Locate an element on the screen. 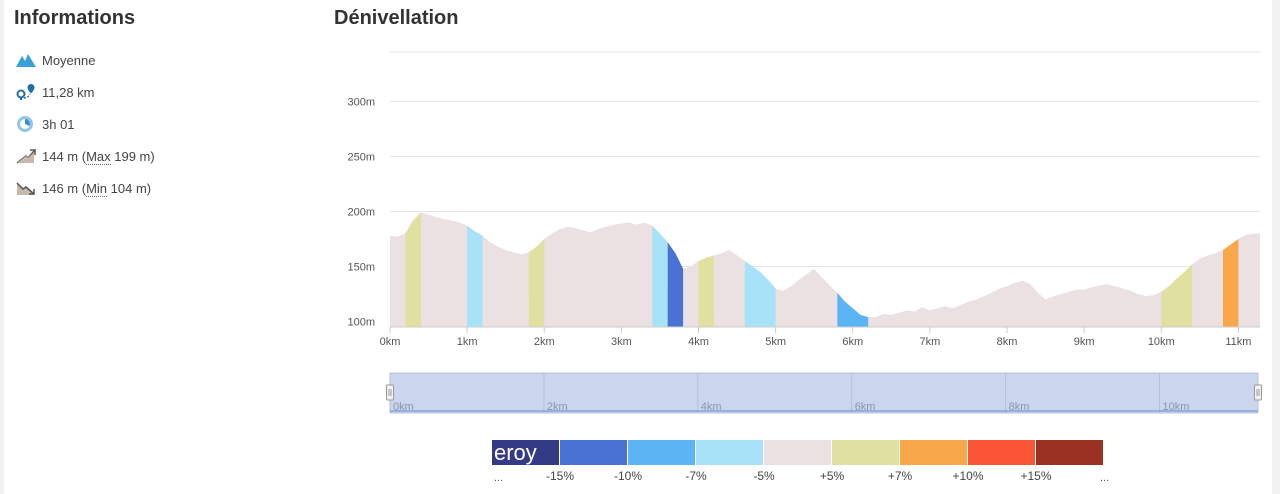  right-border is located at coordinates (1276, 247).